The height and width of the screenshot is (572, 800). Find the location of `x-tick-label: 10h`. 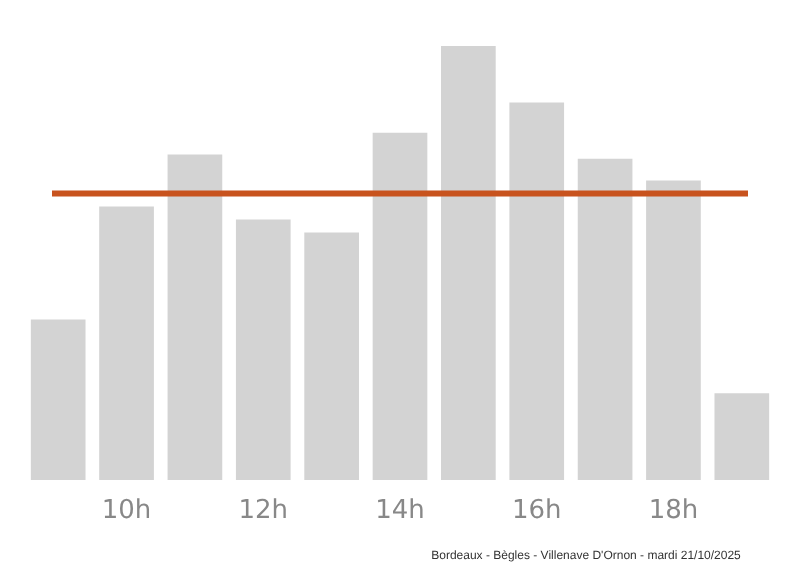

x-tick-label: 10h is located at coordinates (126, 511).